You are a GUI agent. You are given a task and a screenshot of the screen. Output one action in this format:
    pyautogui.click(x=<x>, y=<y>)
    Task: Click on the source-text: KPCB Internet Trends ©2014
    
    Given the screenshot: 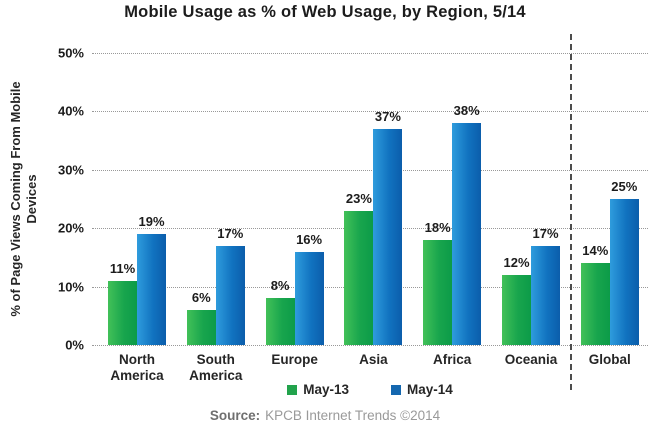 What is the action you would take?
    pyautogui.click(x=353, y=415)
    